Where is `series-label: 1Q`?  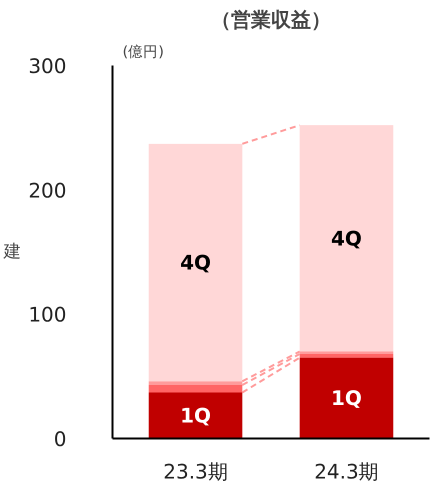 series-label: 1Q is located at coordinates (195, 416).